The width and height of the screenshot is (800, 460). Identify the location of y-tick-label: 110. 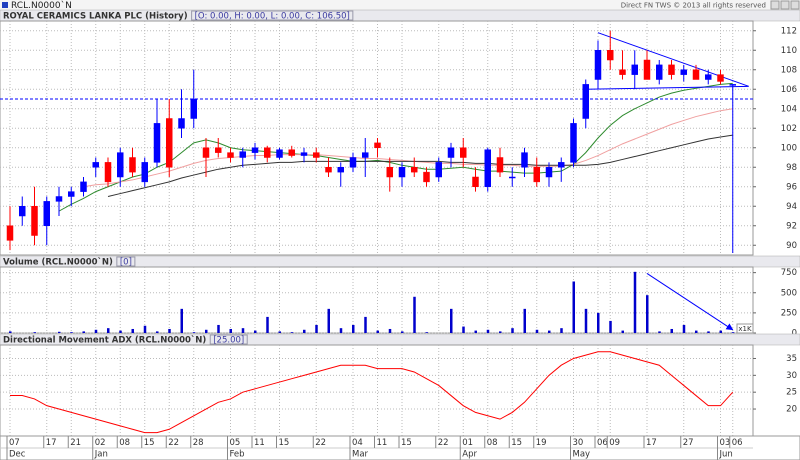
(789, 51).